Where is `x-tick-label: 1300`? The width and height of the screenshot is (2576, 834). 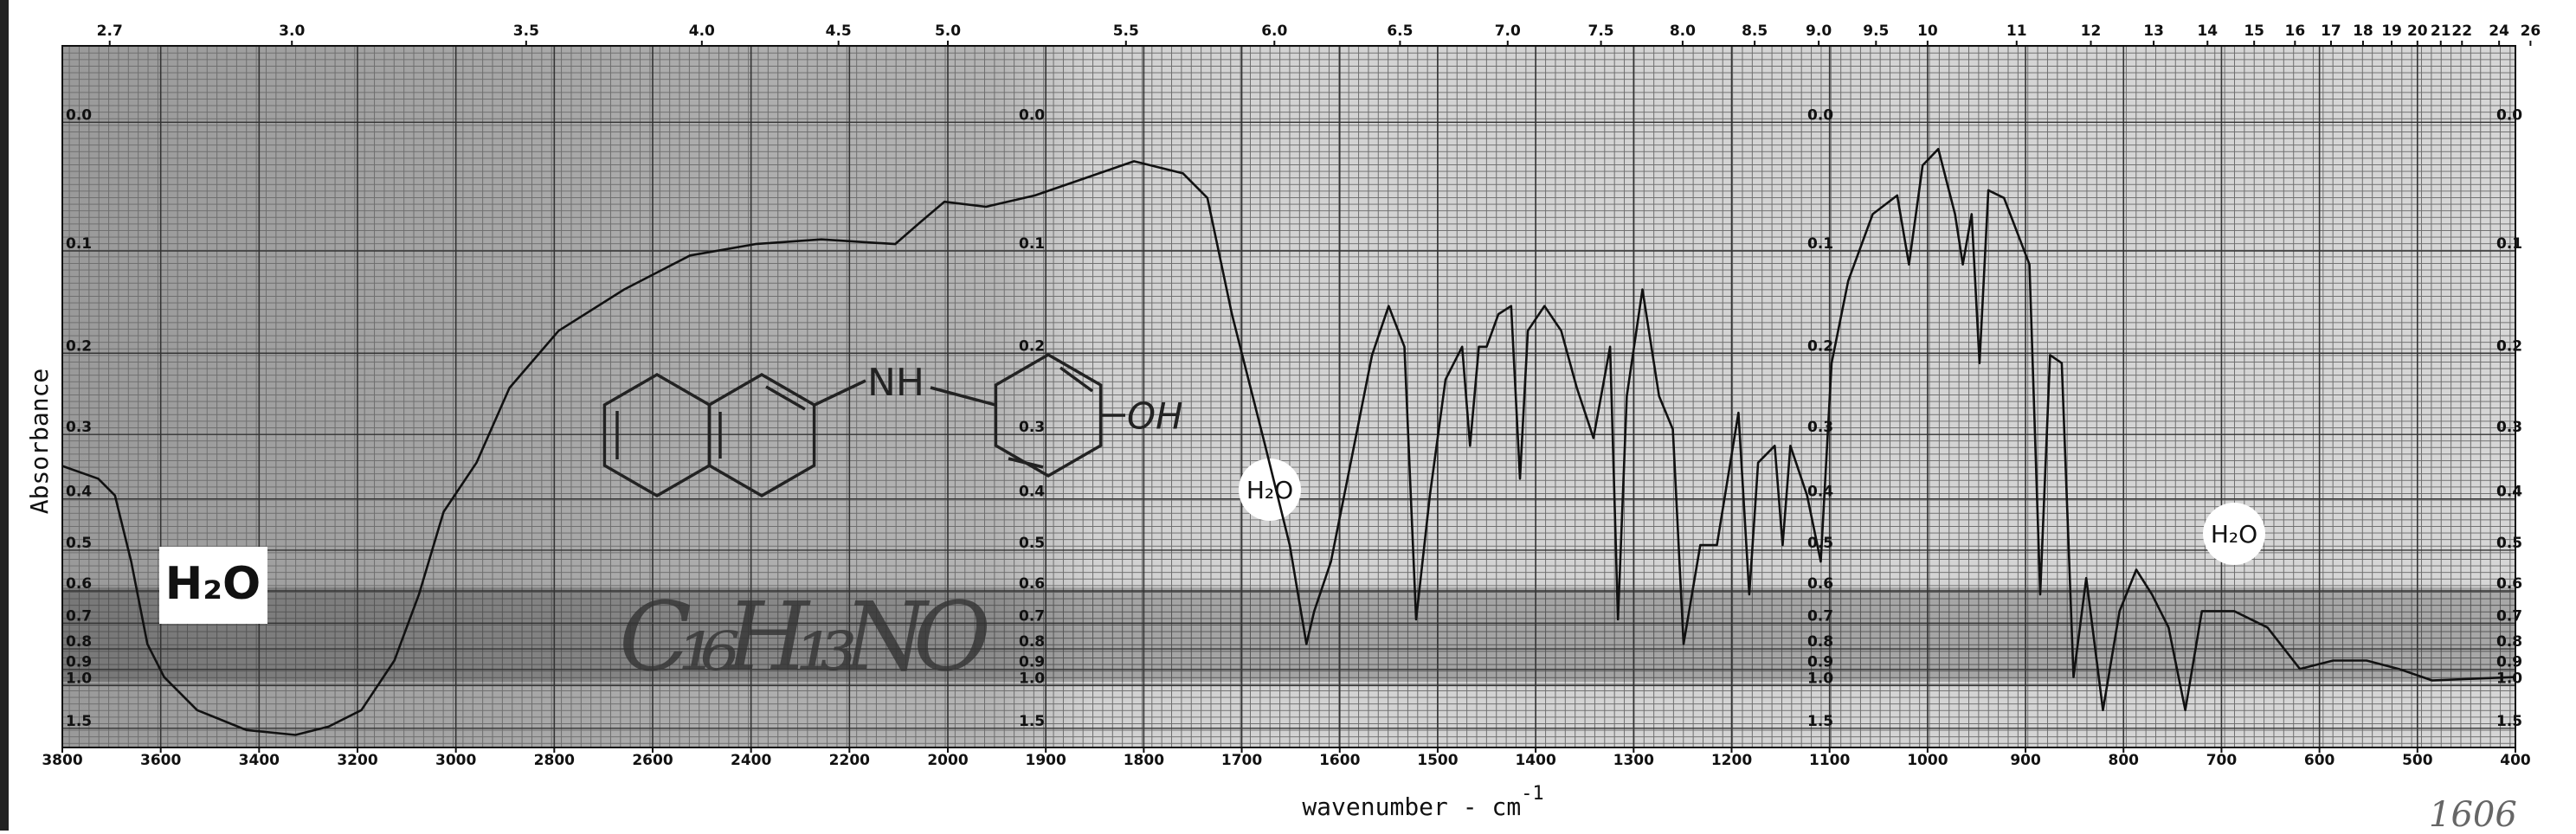 x-tick-label: 1300 is located at coordinates (1633, 760).